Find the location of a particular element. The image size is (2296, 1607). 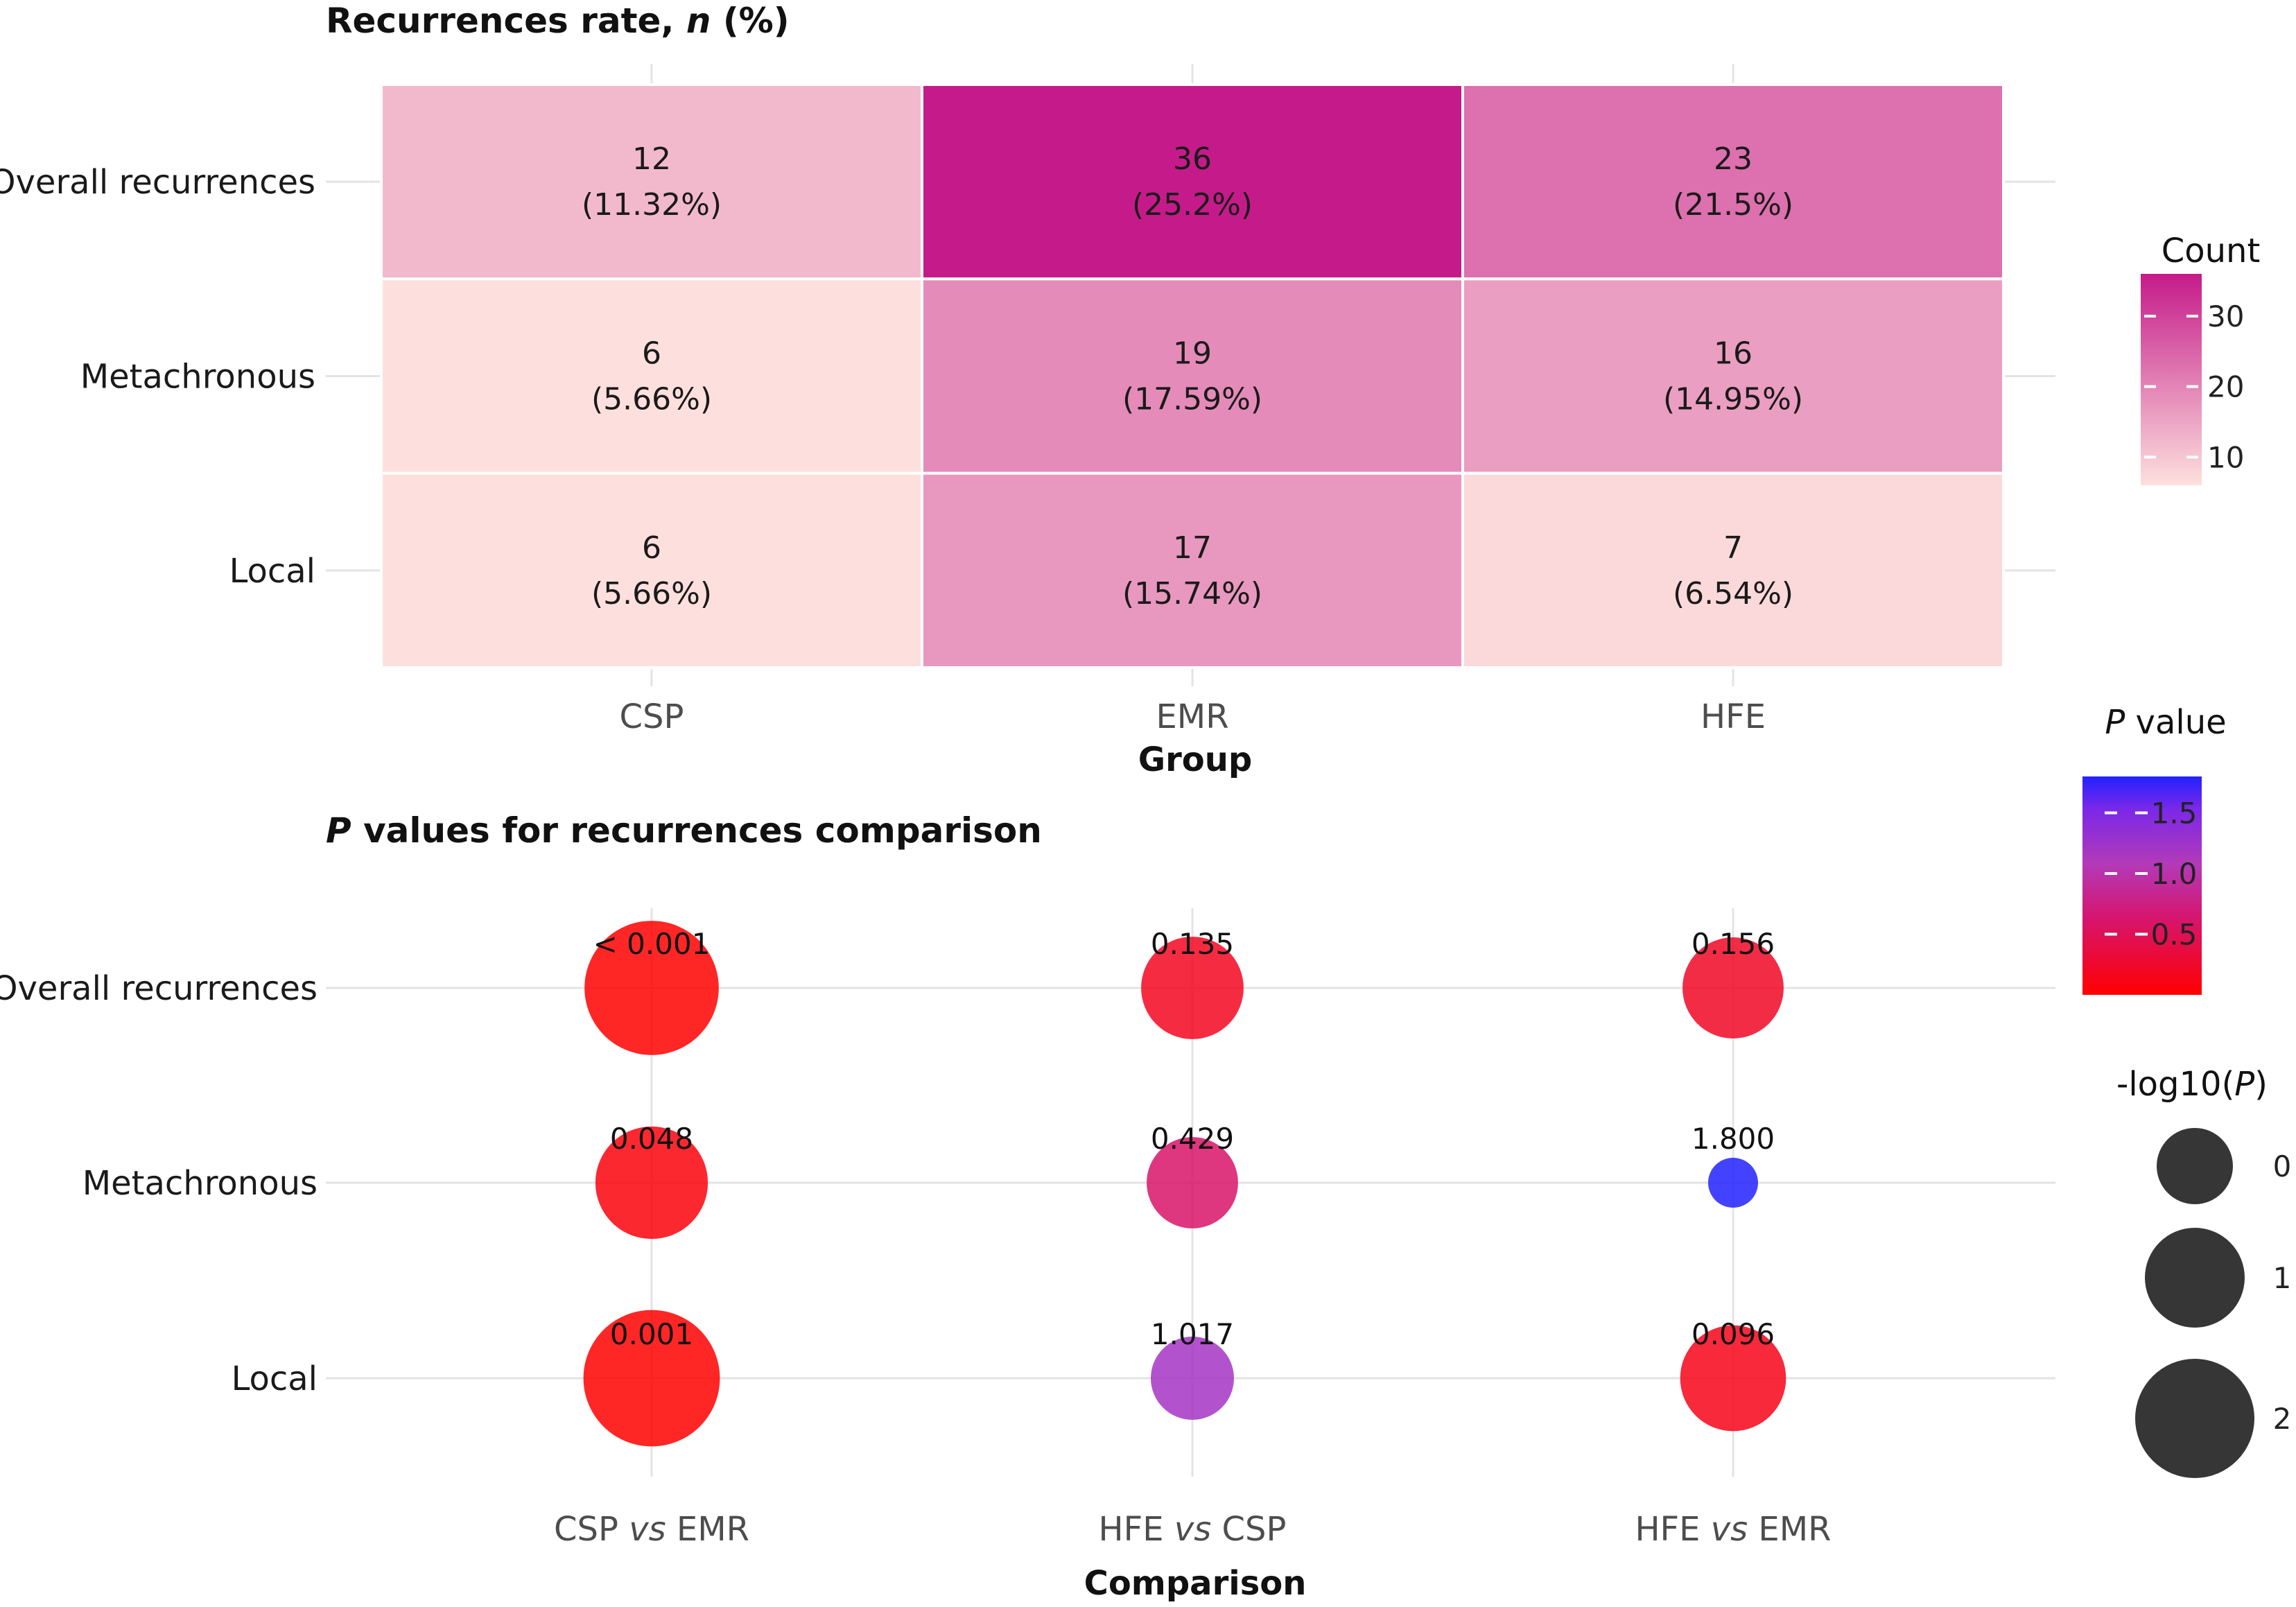

bubble-p-label: 0.135 is located at coordinates (1192, 944).